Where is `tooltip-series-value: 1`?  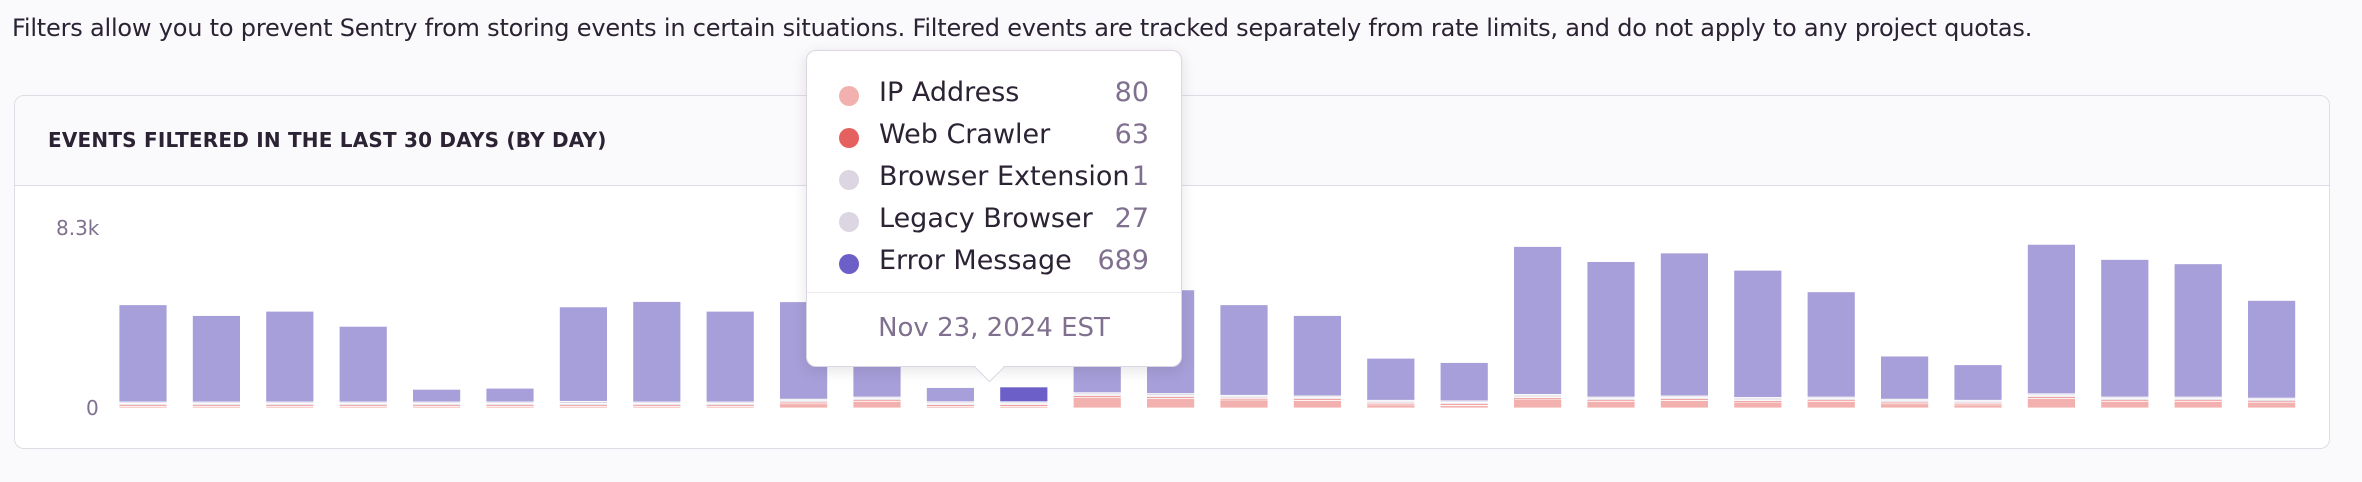
tooltip-series-value: 1 is located at coordinates (1140, 176).